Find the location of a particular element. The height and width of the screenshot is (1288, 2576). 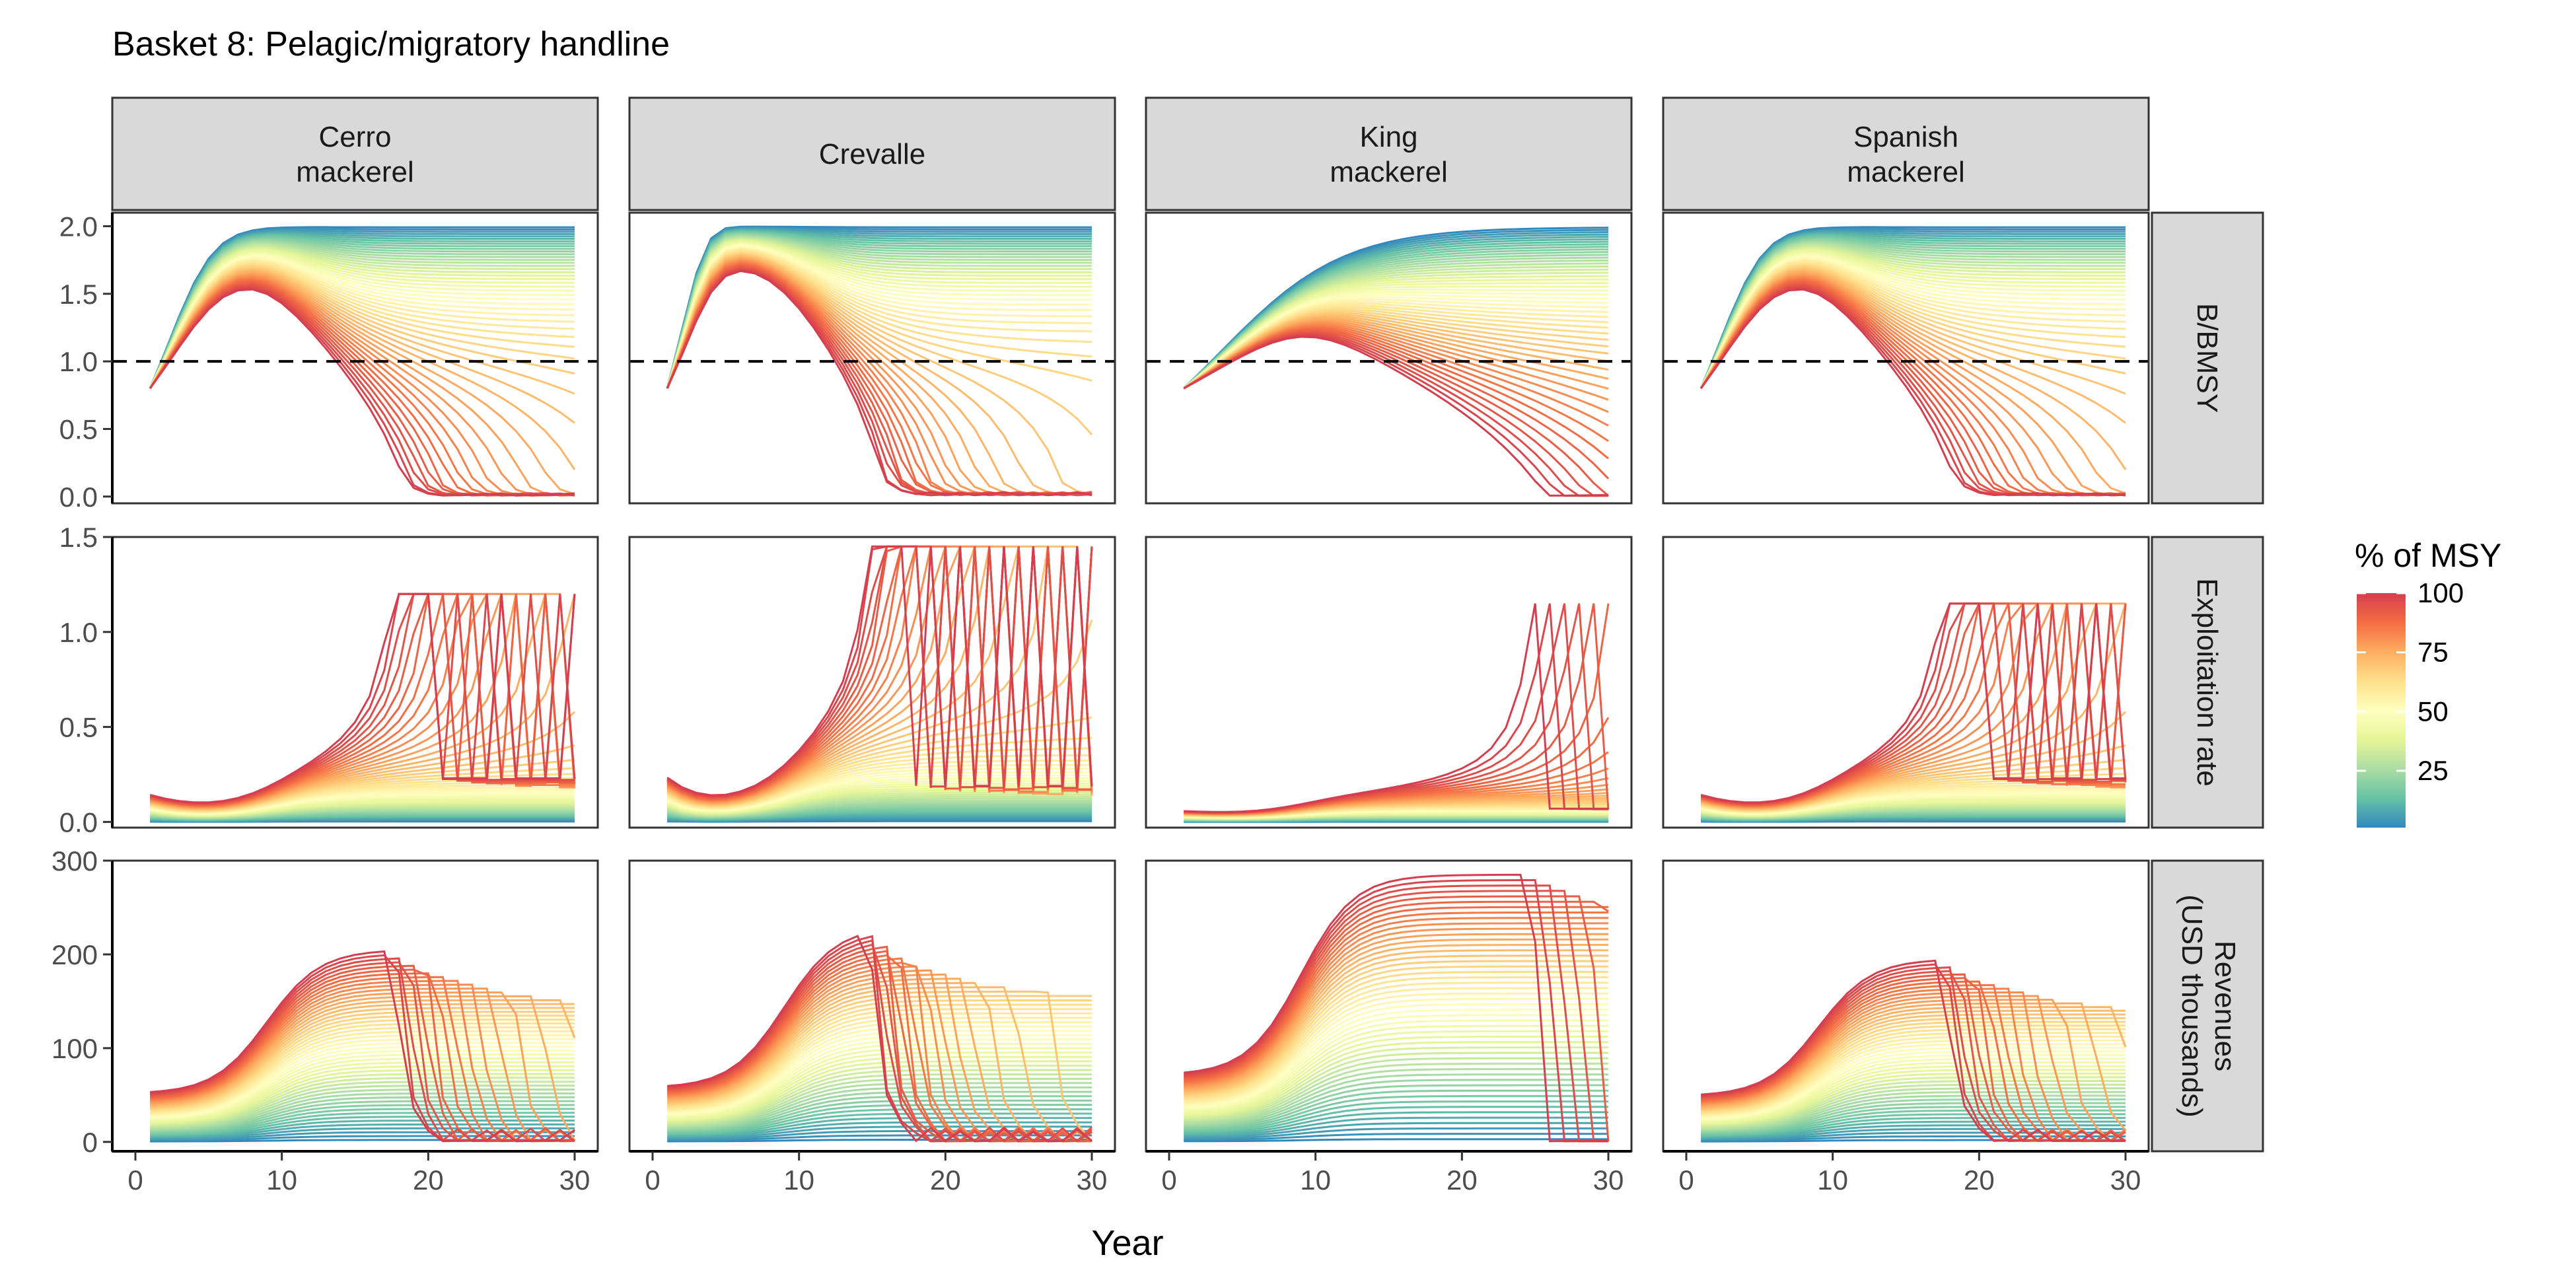

legend-title: % of MSY is located at coordinates (2428, 556).